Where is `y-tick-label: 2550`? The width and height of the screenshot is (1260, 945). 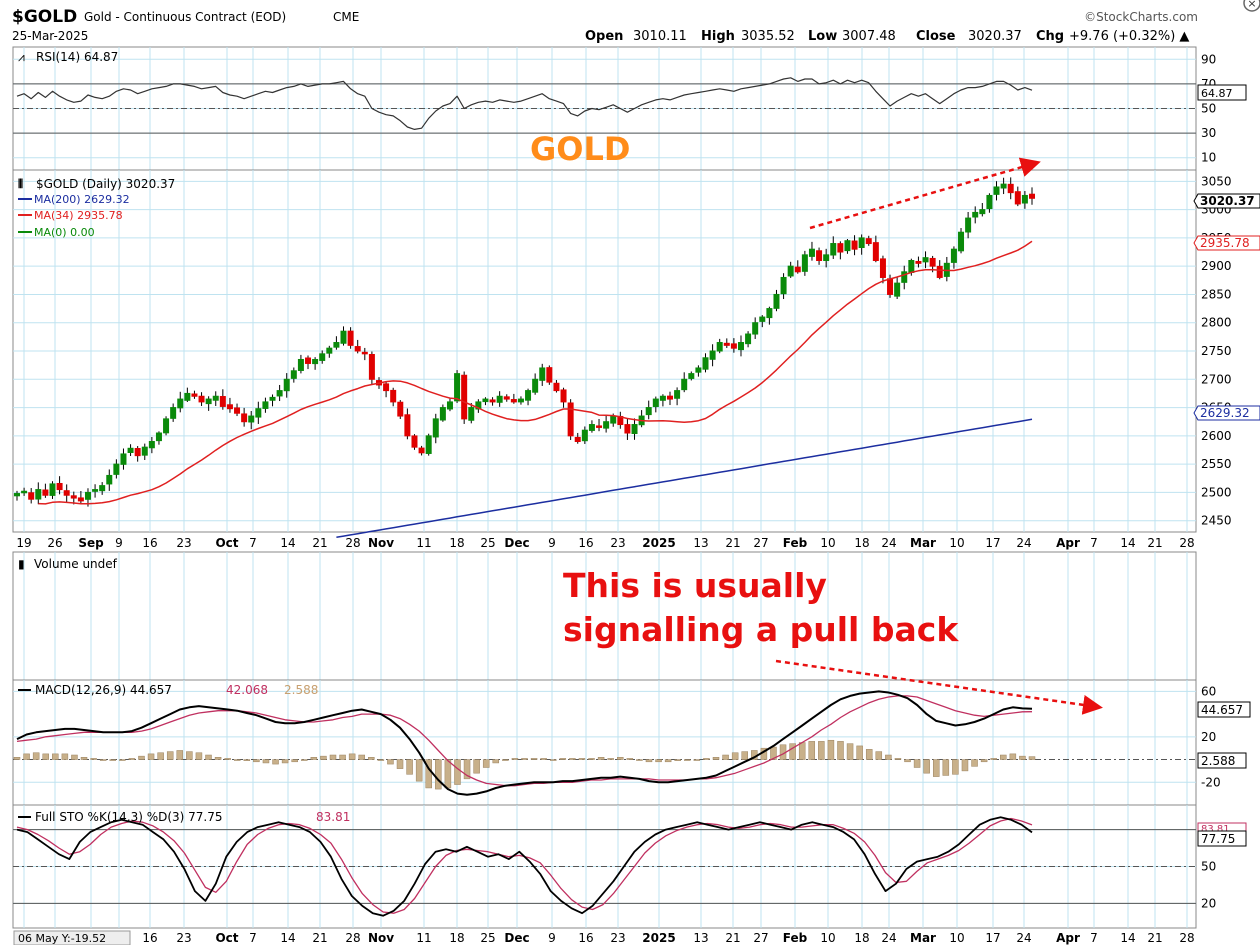
y-tick-label: 2550 is located at coordinates (1216, 464).